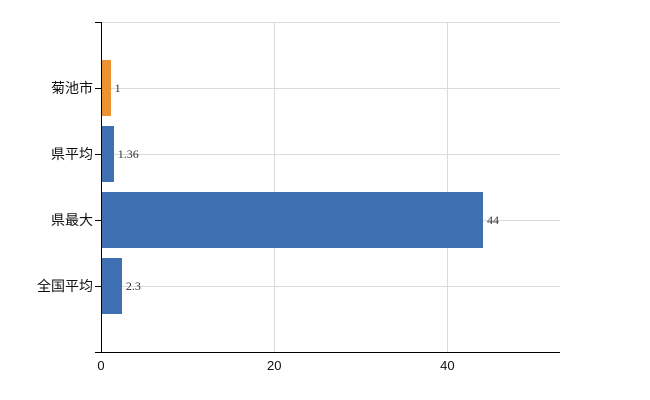  I want to click on y-axis-top-tick, so click(98, 22).